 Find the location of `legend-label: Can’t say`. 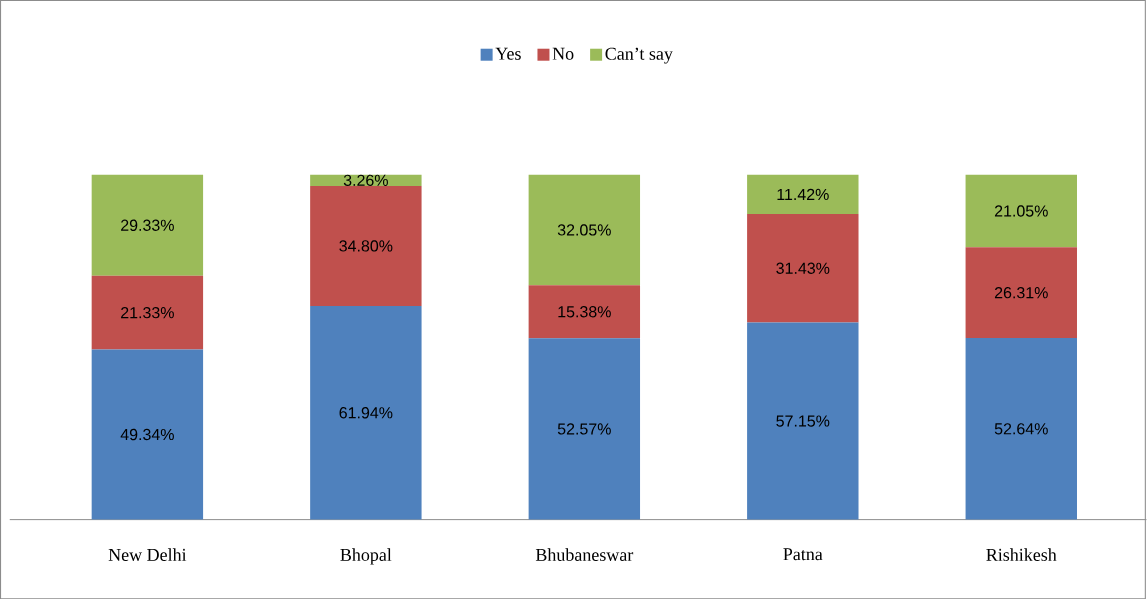

legend-label: Can’t say is located at coordinates (639, 55).